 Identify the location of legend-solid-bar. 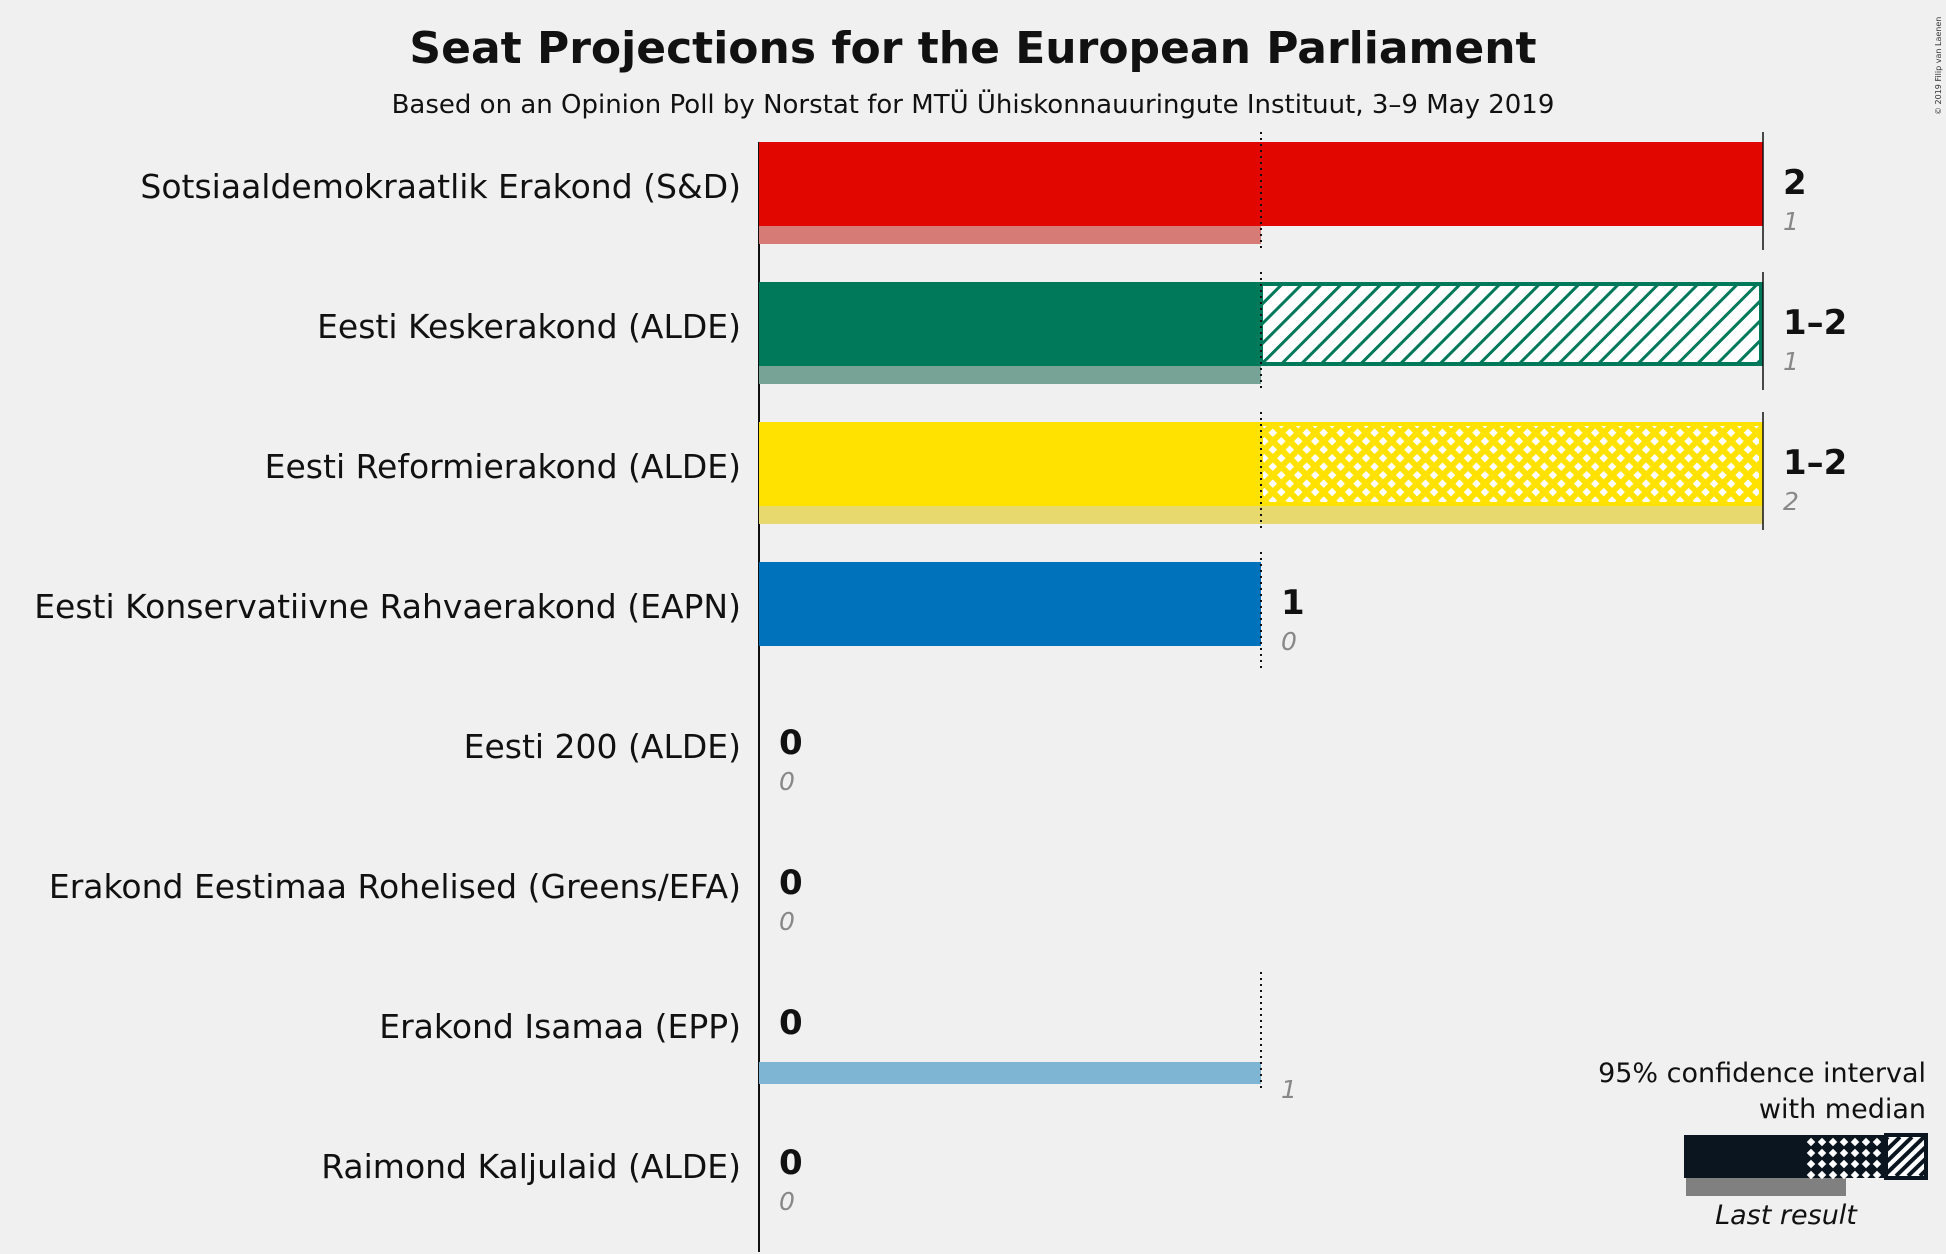
(1744, 1156).